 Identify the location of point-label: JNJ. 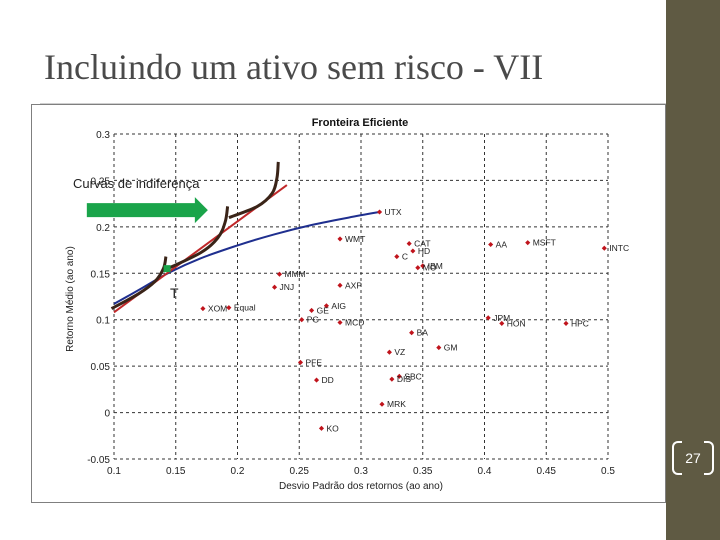
(287, 287).